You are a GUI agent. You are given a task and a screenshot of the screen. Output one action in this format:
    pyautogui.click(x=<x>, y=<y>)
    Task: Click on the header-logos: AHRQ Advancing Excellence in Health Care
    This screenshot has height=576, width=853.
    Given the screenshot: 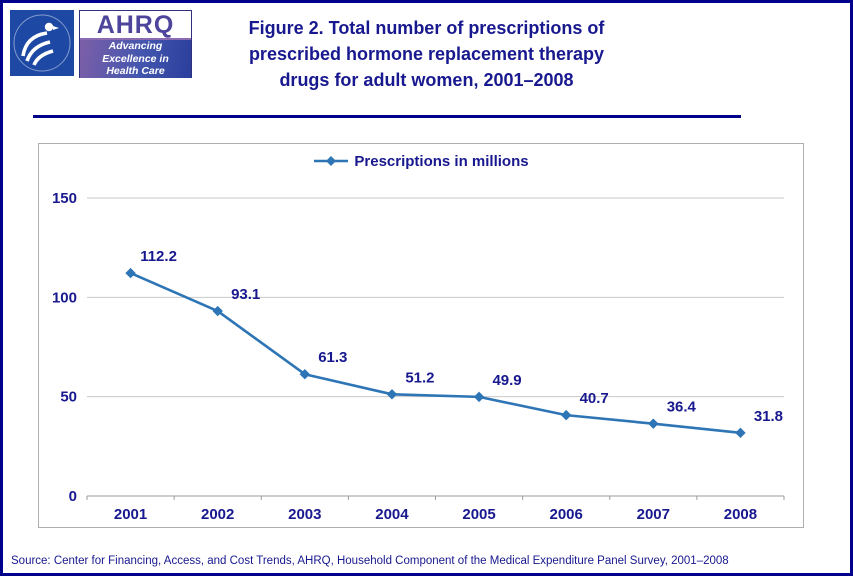 What is the action you would take?
    pyautogui.click(x=101, y=44)
    